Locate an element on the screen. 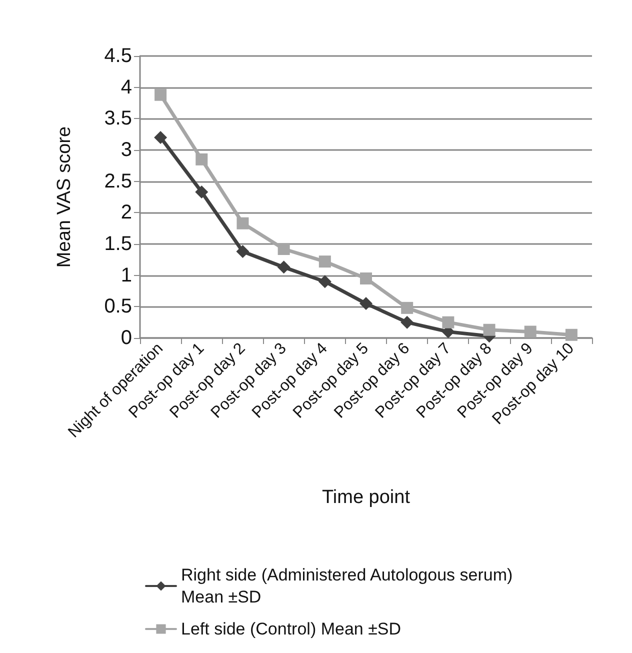 This screenshot has width=632, height=653. x-axis-title: Time point is located at coordinates (366, 497).